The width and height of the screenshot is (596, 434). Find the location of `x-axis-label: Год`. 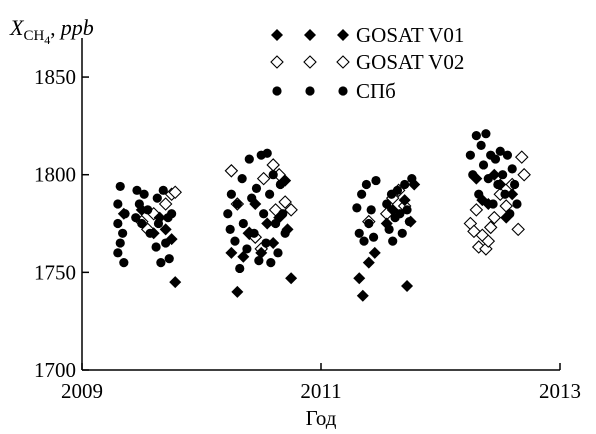

x-axis-label: Год is located at coordinates (321, 418).